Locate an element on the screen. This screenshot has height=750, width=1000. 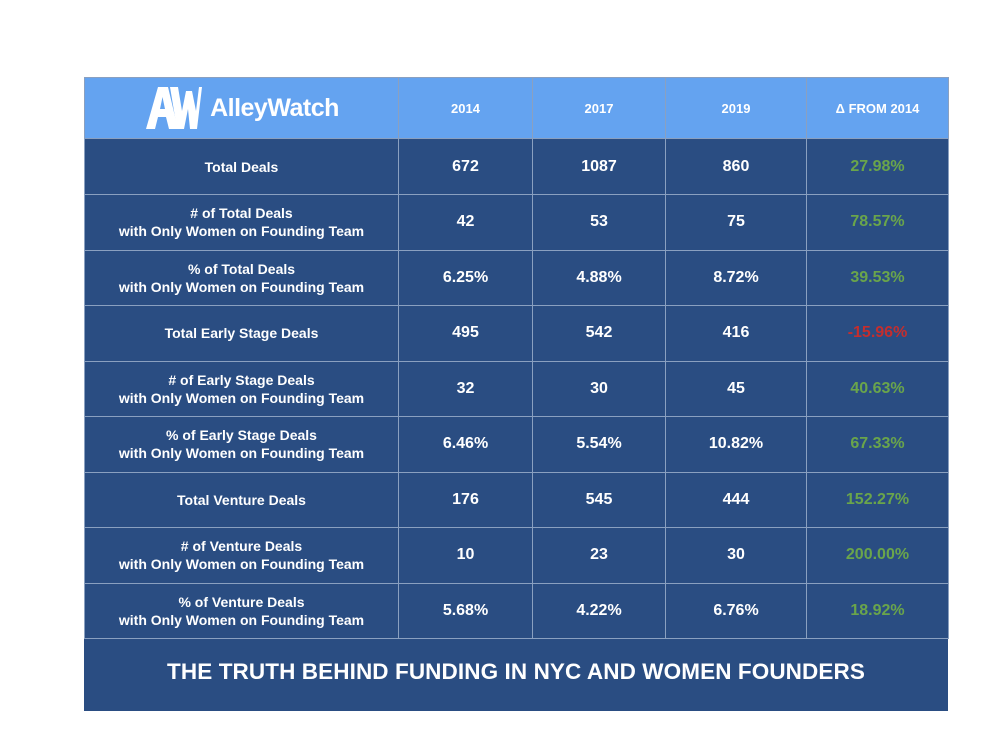
row-label: Total Early Stage Deals is located at coordinates (241, 333).